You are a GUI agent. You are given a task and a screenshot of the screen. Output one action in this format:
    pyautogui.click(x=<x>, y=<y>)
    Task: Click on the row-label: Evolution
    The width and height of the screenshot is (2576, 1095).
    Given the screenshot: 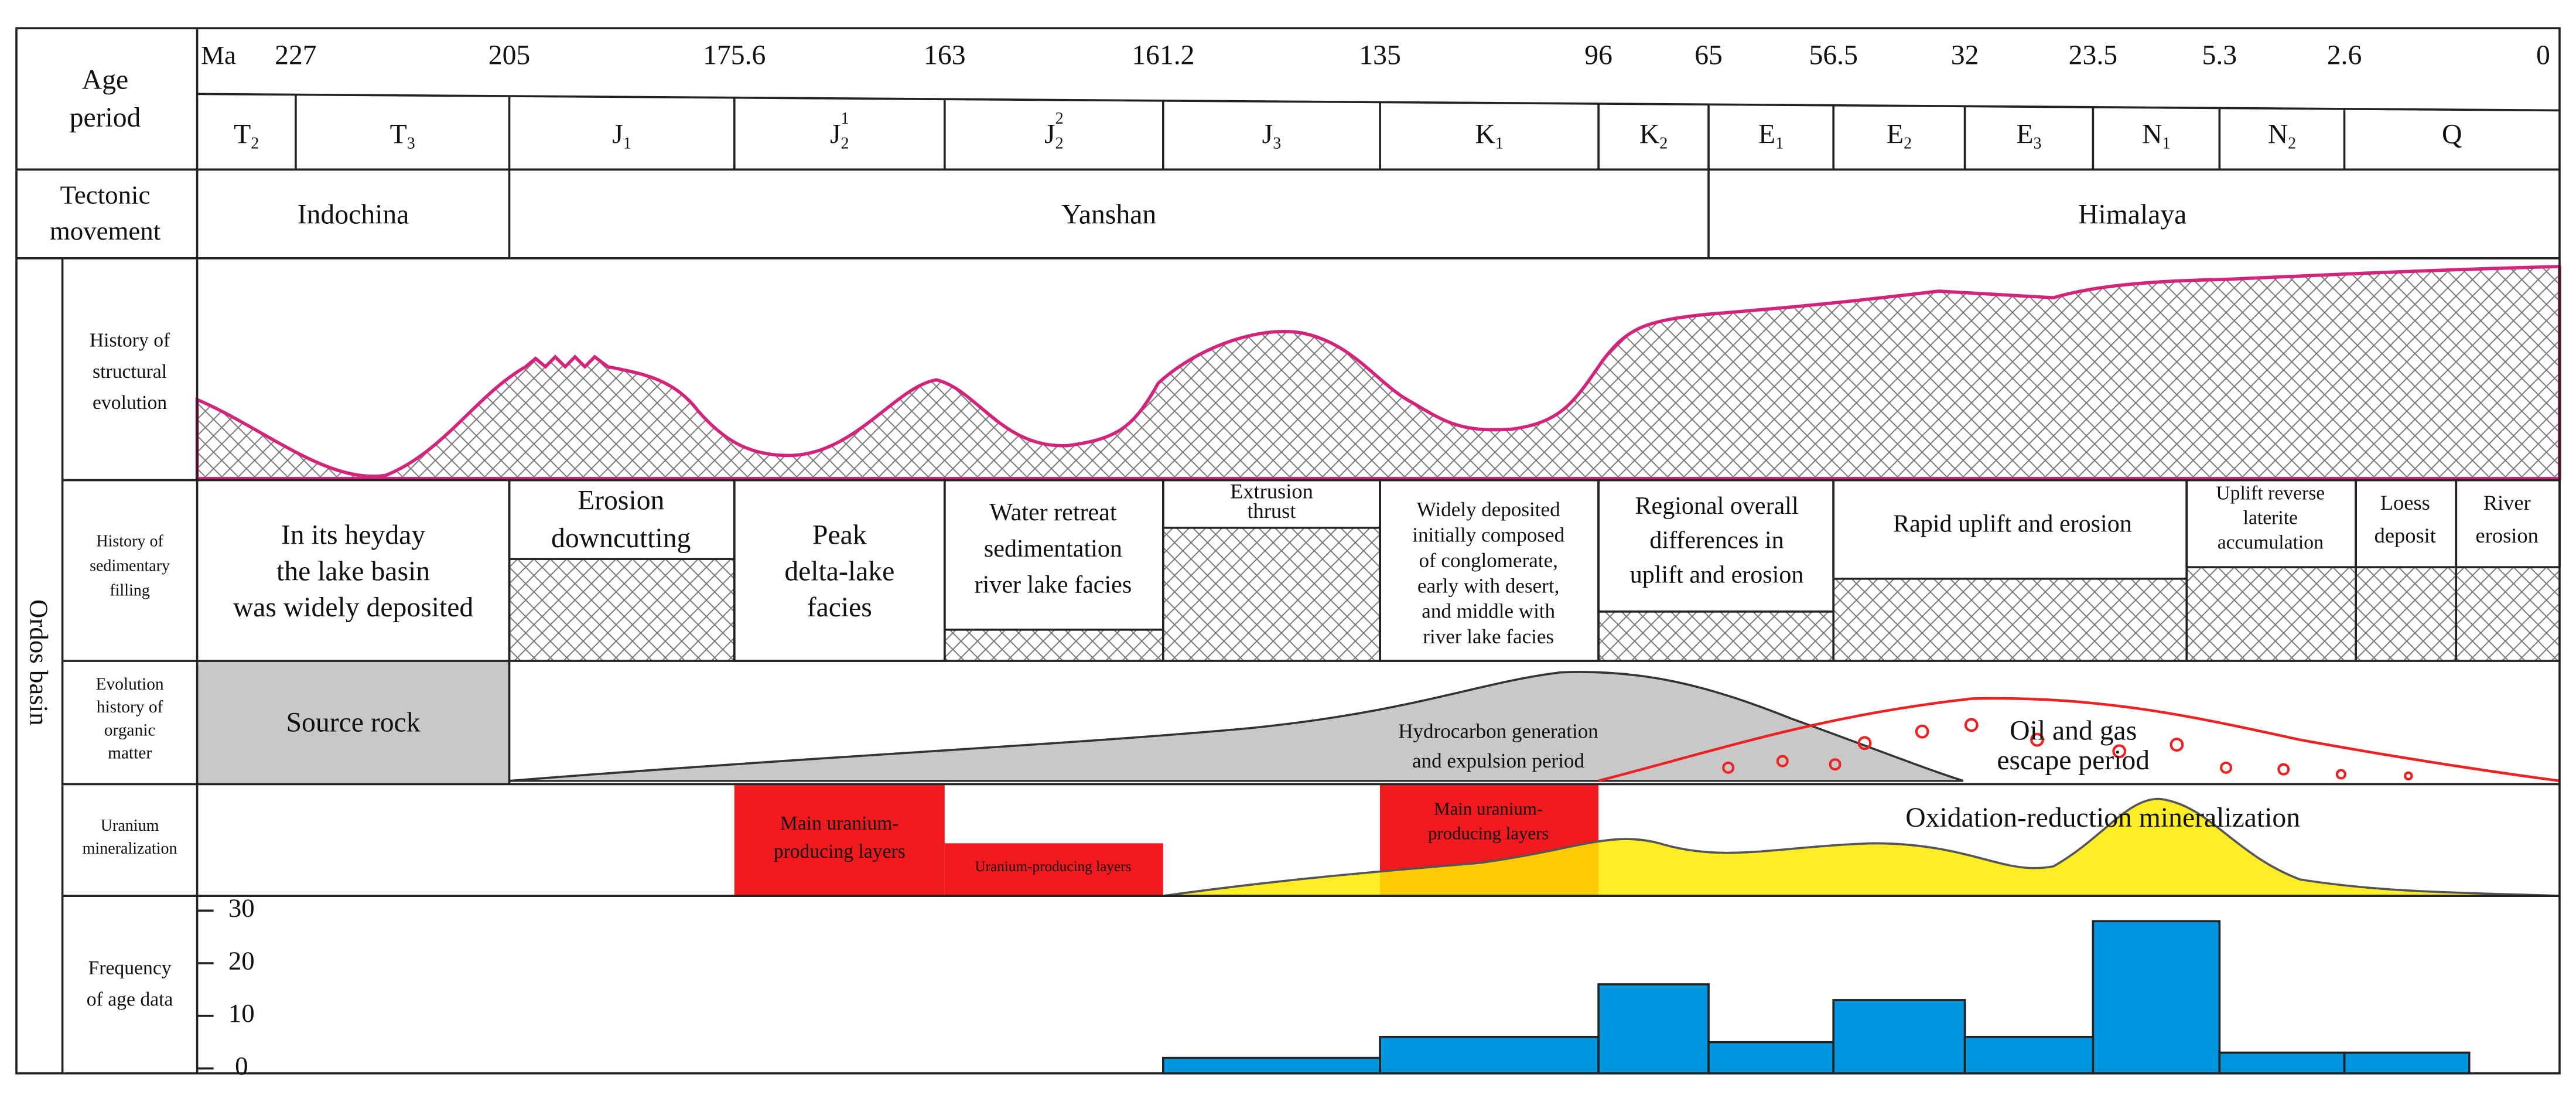 What is the action you would take?
    pyautogui.click(x=130, y=684)
    